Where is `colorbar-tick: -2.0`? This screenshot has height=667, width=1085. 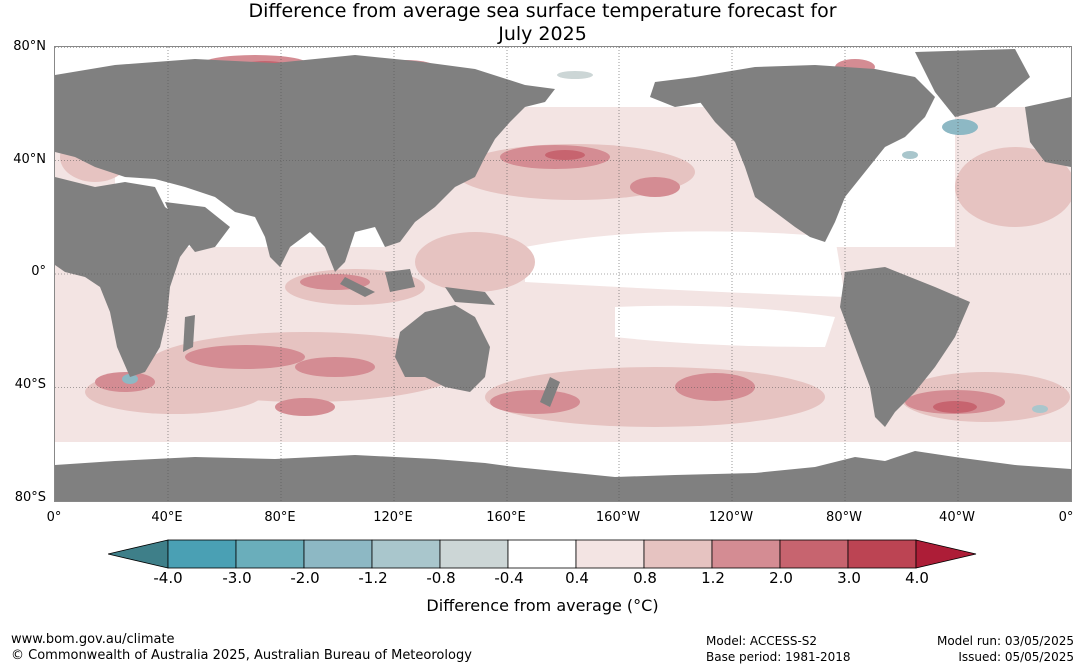 colorbar-tick: -2.0 is located at coordinates (305, 578).